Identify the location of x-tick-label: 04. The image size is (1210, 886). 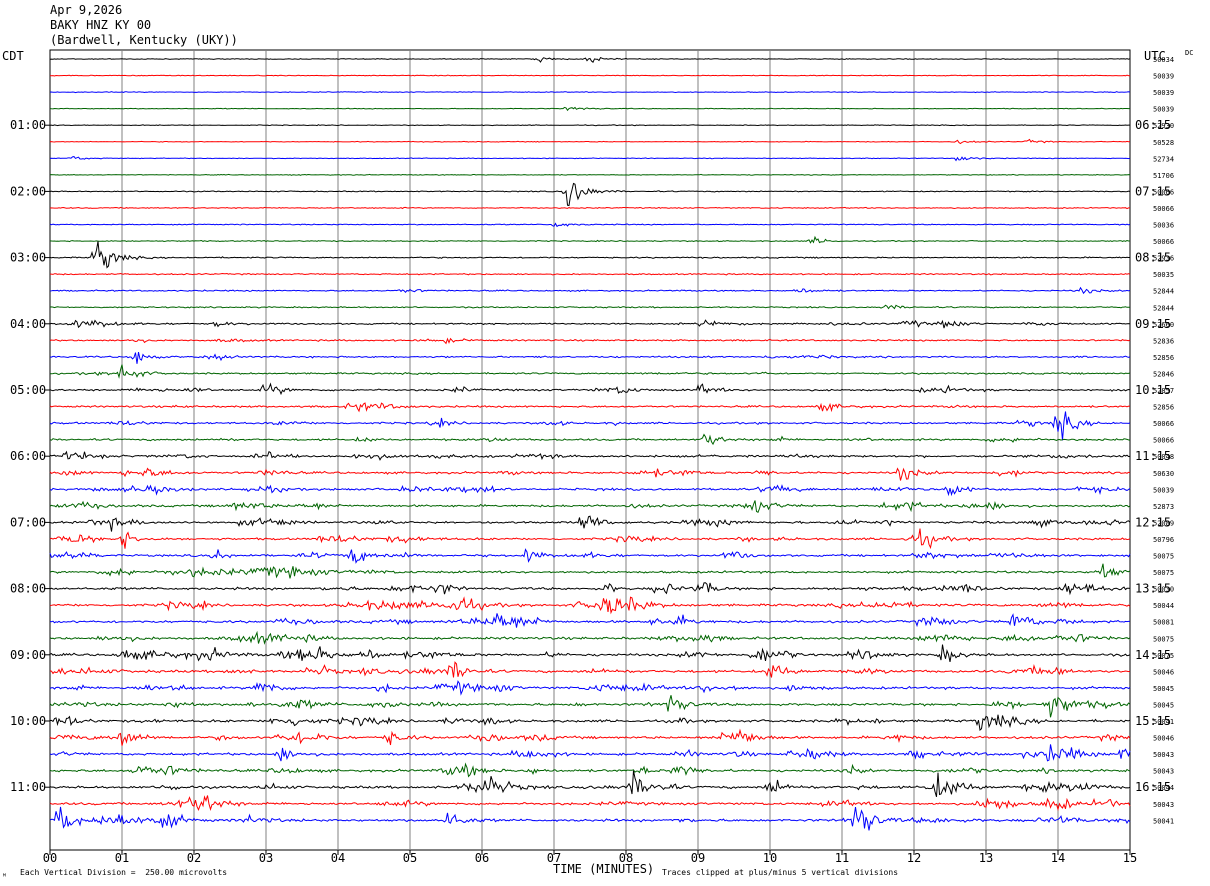
(338, 858).